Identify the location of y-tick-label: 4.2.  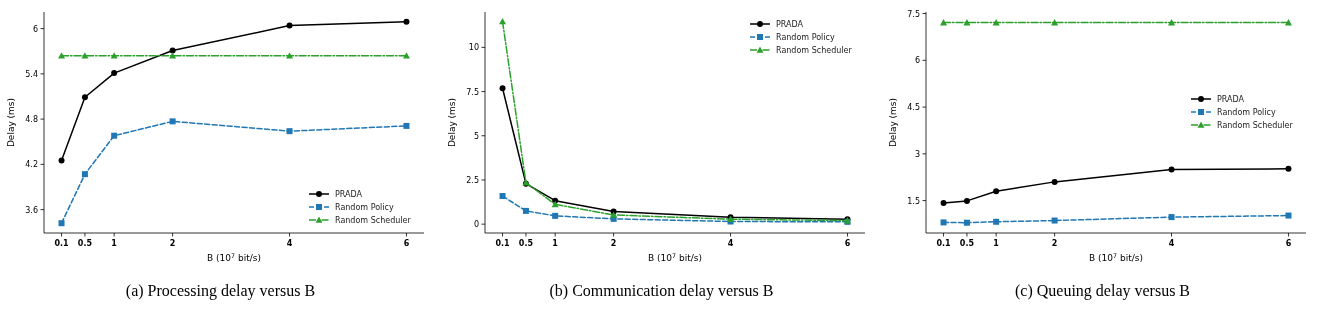
(31, 165).